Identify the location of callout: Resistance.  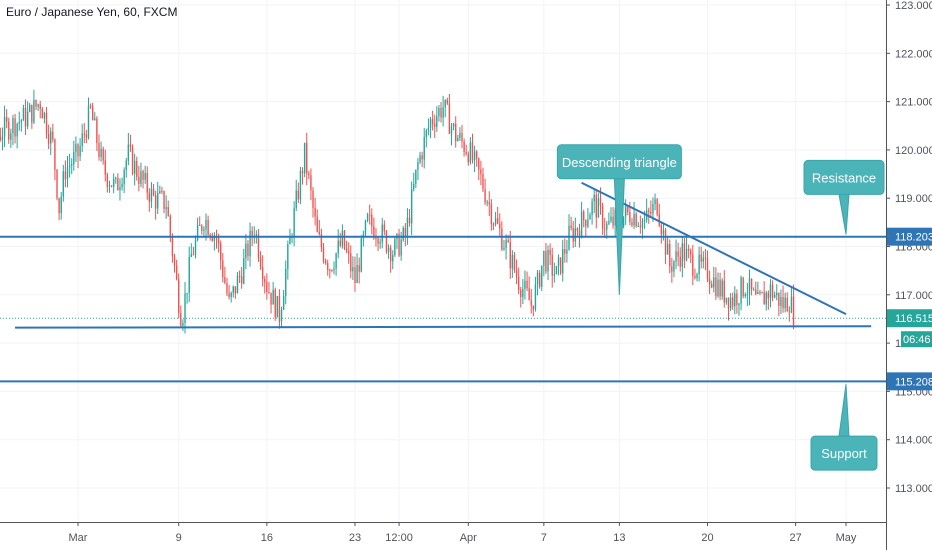
(844, 197).